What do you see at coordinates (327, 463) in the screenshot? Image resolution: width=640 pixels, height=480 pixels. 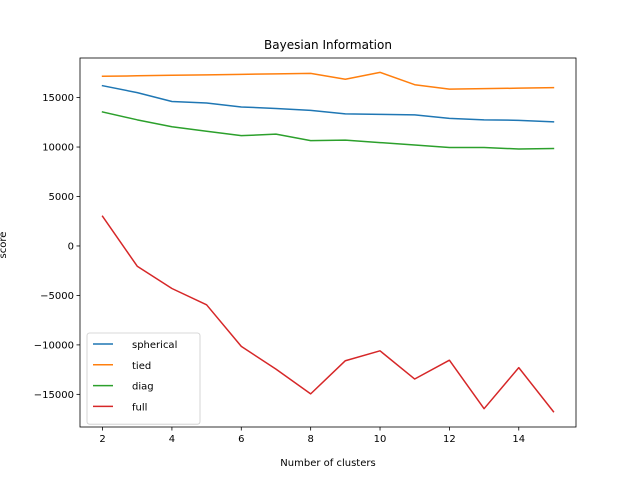 I see `x-axis-title: Number of clusters` at bounding box center [327, 463].